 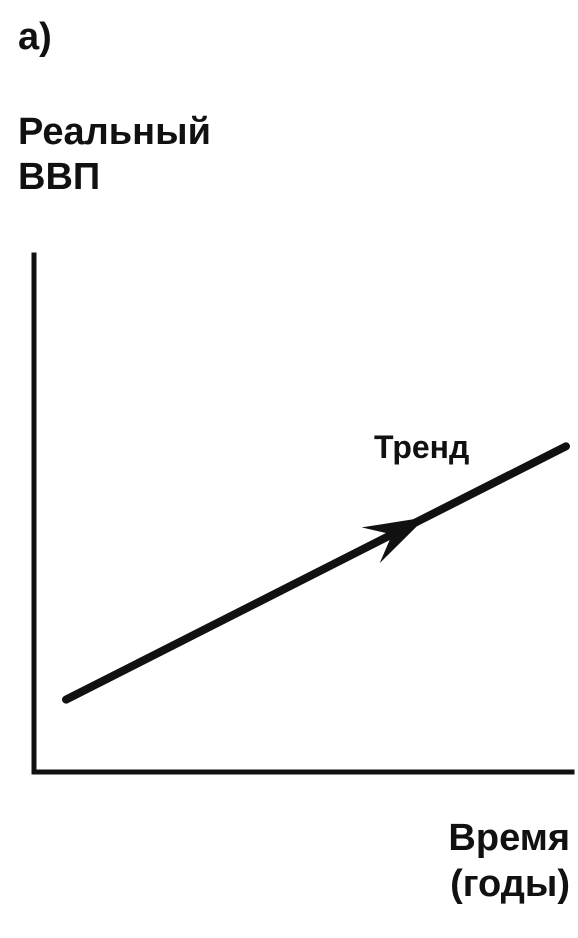 I want to click on trend-arrowhead, so click(x=393, y=540).